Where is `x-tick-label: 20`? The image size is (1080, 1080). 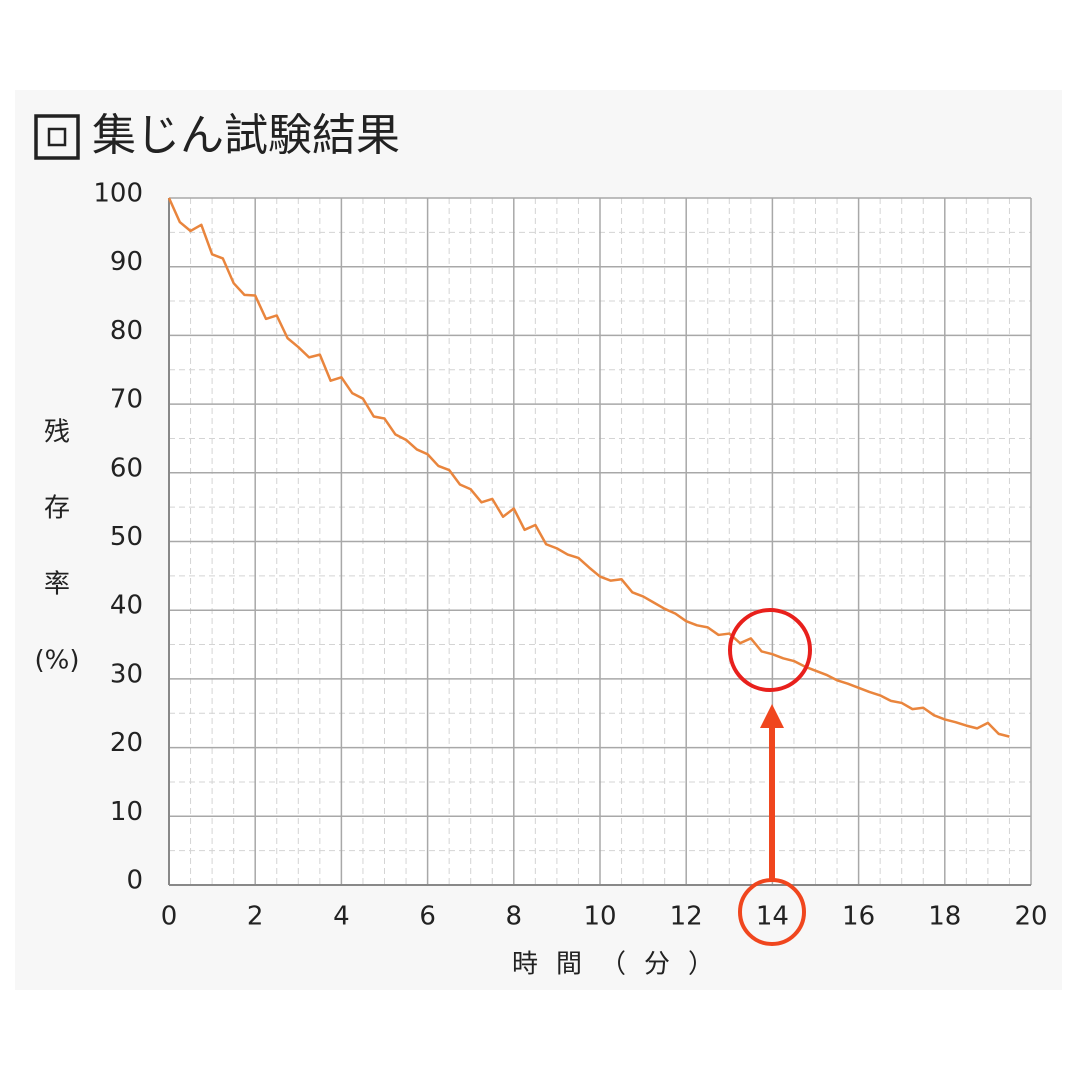 x-tick-label: 20 is located at coordinates (1030, 917).